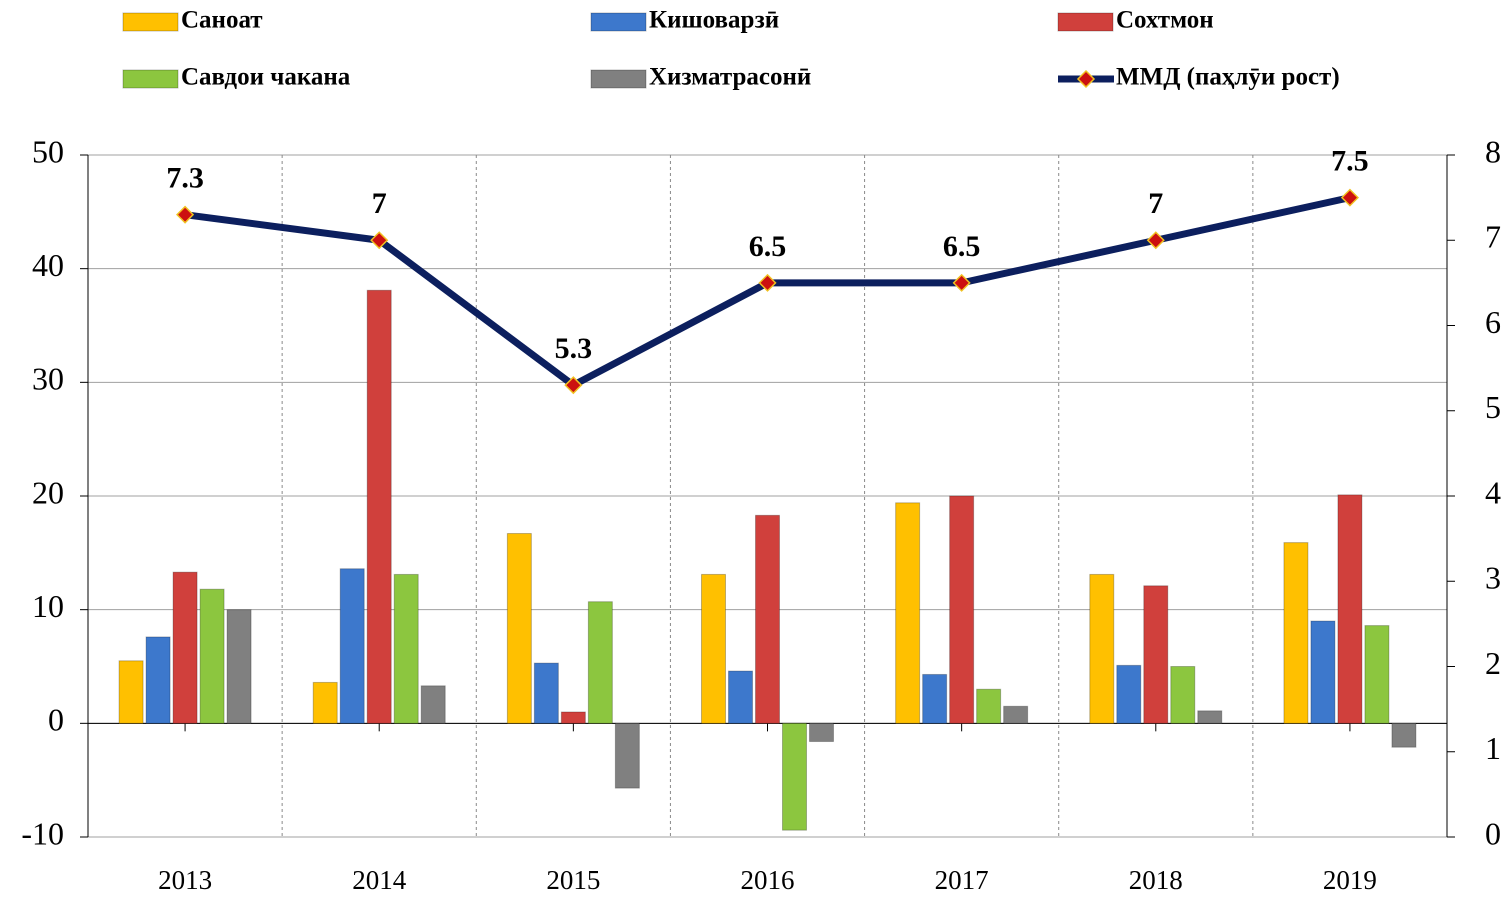  What do you see at coordinates (962, 880) in the screenshot?
I see `x-tick-label: 2017` at bounding box center [962, 880].